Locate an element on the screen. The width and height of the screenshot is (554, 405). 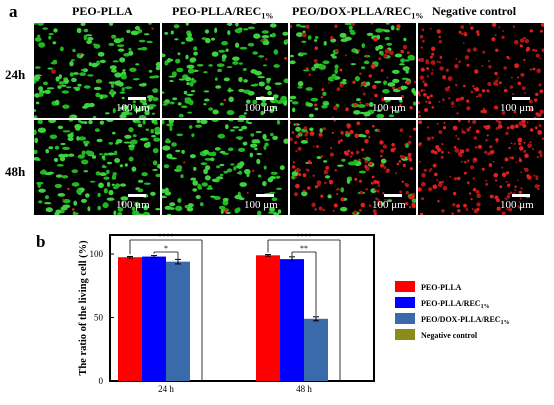
micrograph-24h-col2 is located at coordinates (225, 70).